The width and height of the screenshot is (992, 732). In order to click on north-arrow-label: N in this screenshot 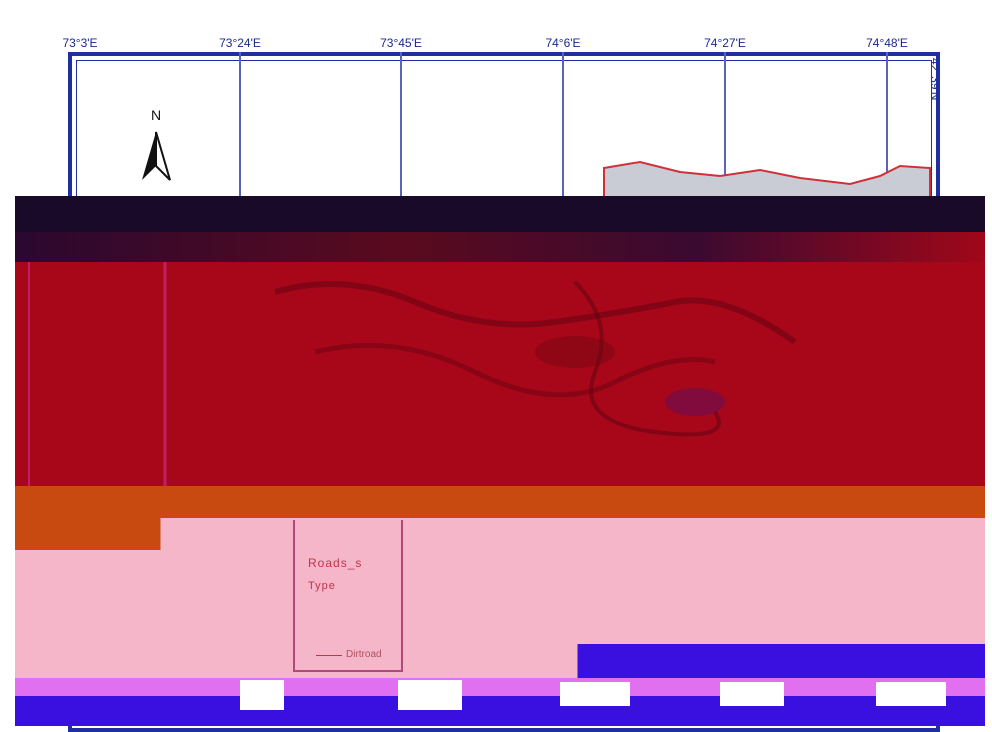, I will do `click(156, 115)`.